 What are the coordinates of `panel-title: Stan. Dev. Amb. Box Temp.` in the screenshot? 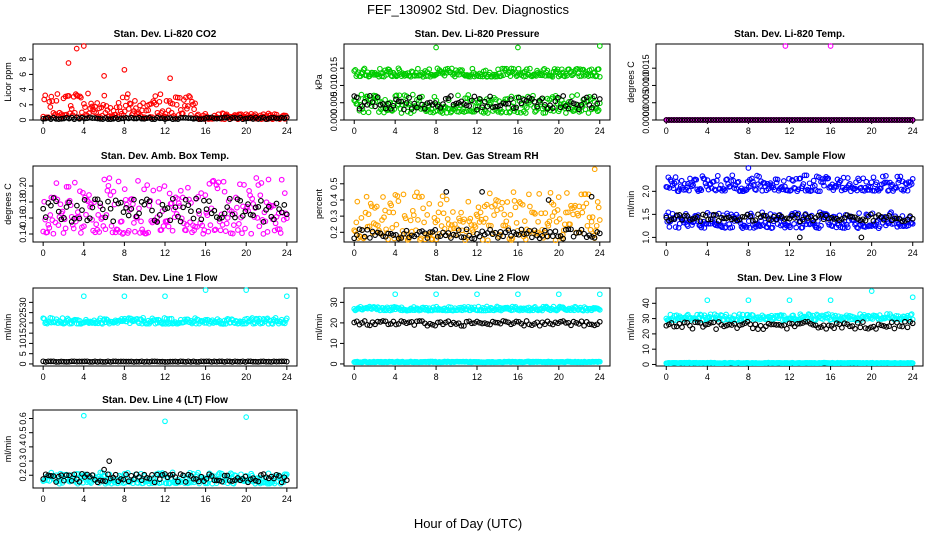 It's located at (165, 156).